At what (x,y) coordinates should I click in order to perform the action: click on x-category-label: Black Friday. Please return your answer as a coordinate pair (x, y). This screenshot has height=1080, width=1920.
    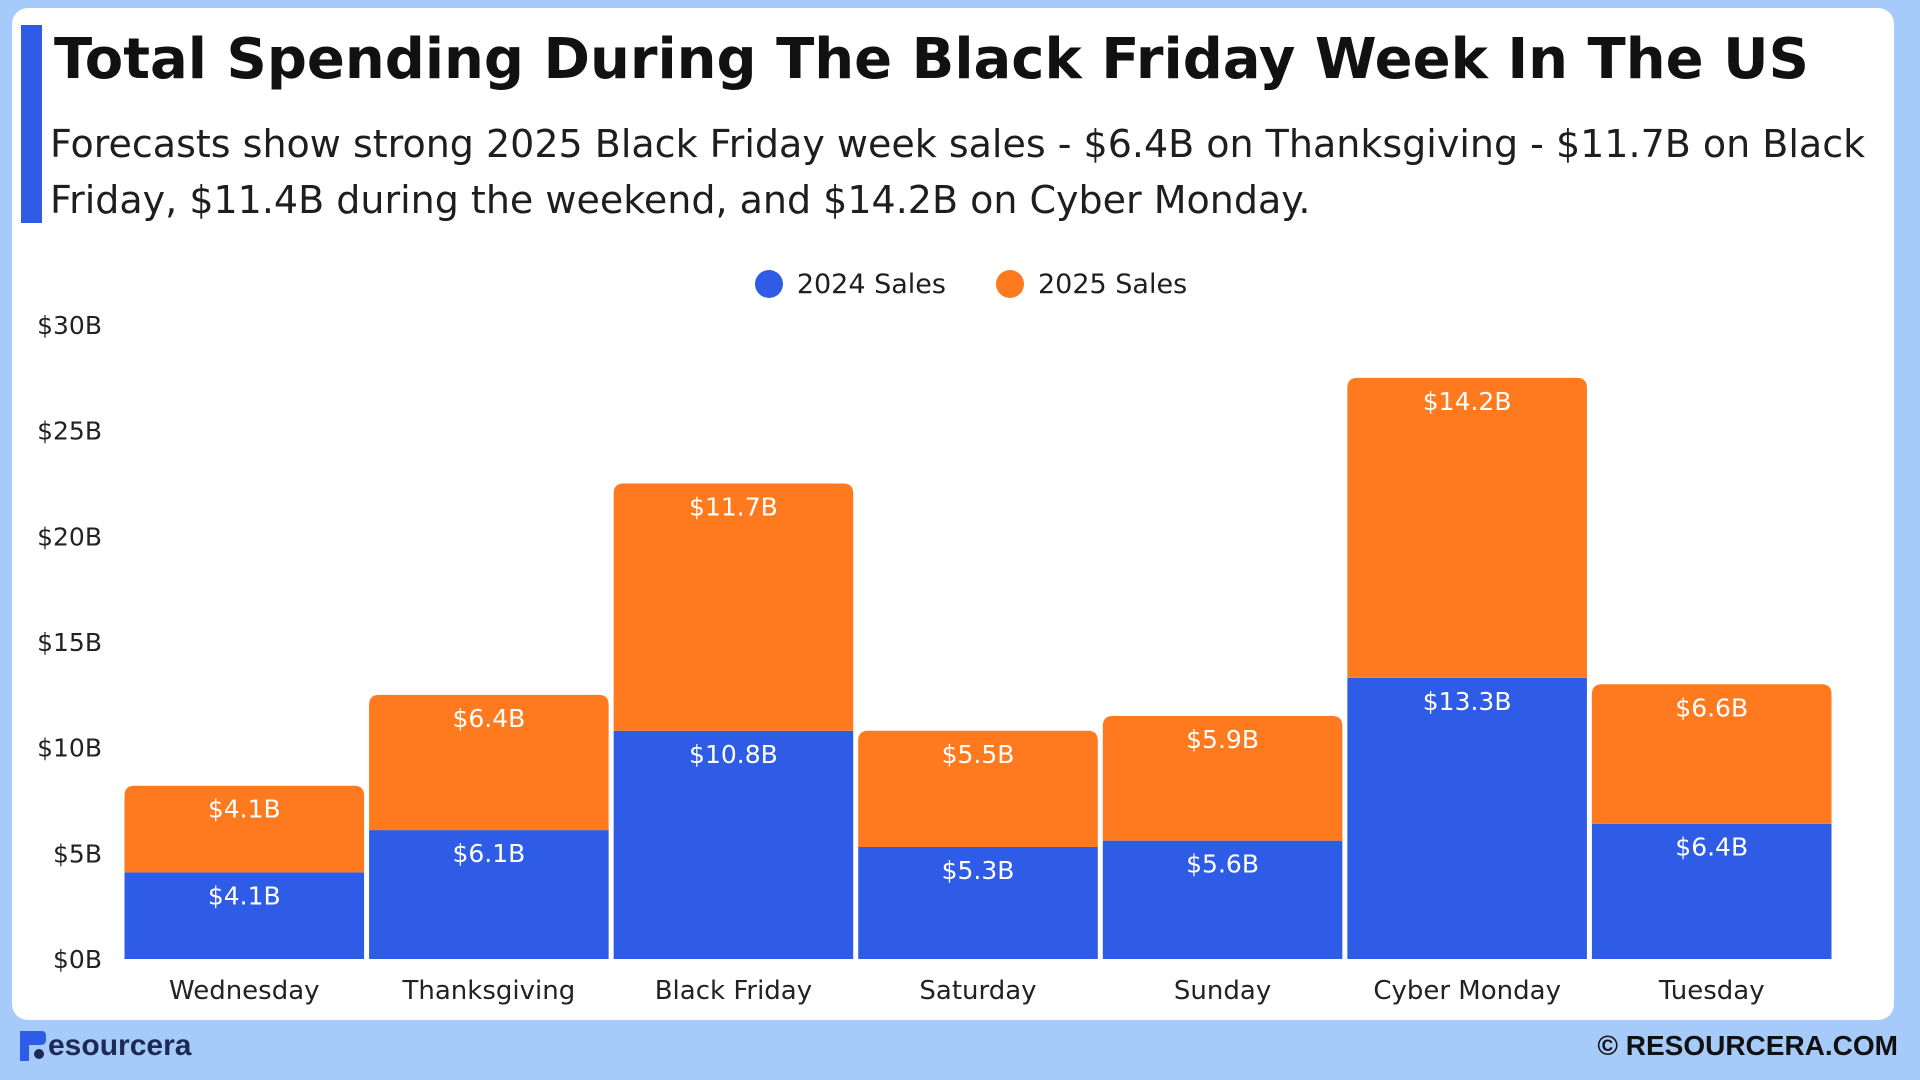
    Looking at the image, I should click on (733, 991).